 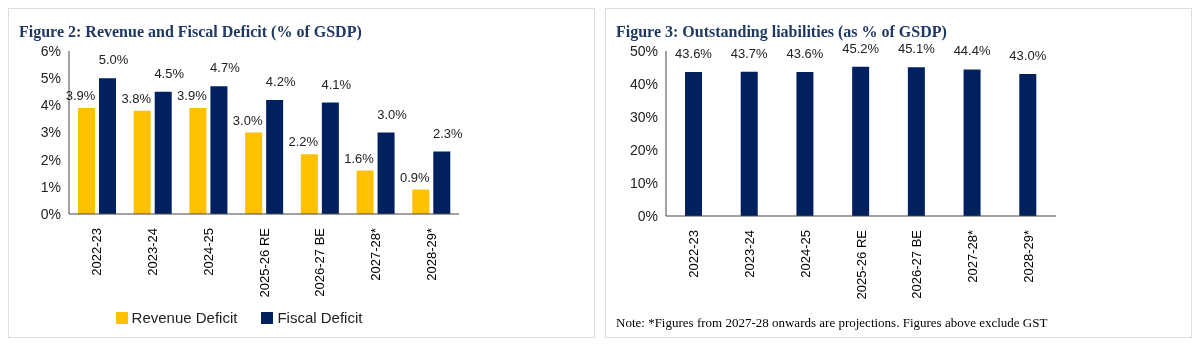 What do you see at coordinates (303, 142) in the screenshot?
I see `data-label: 2.2%` at bounding box center [303, 142].